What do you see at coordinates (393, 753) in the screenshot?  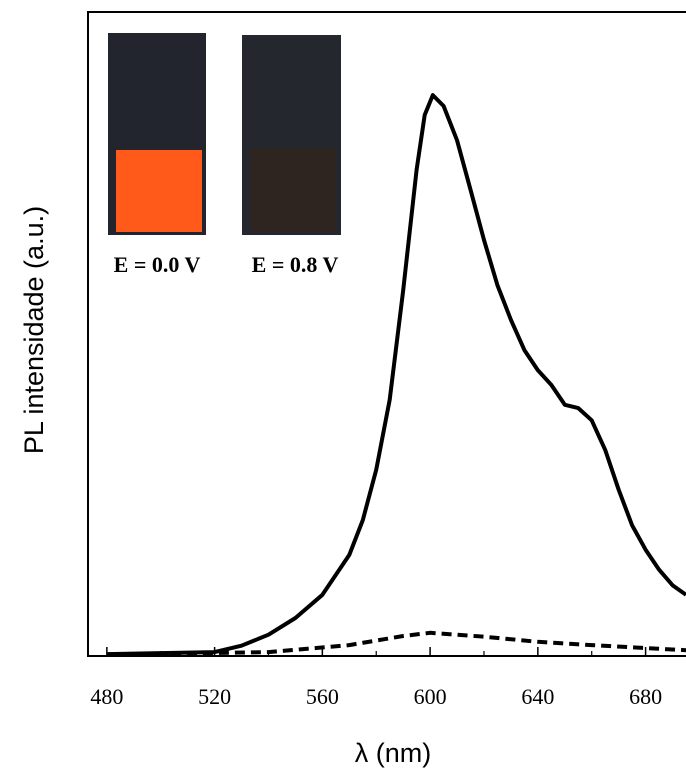 I see `x-axis-label: λ (nm)` at bounding box center [393, 753].